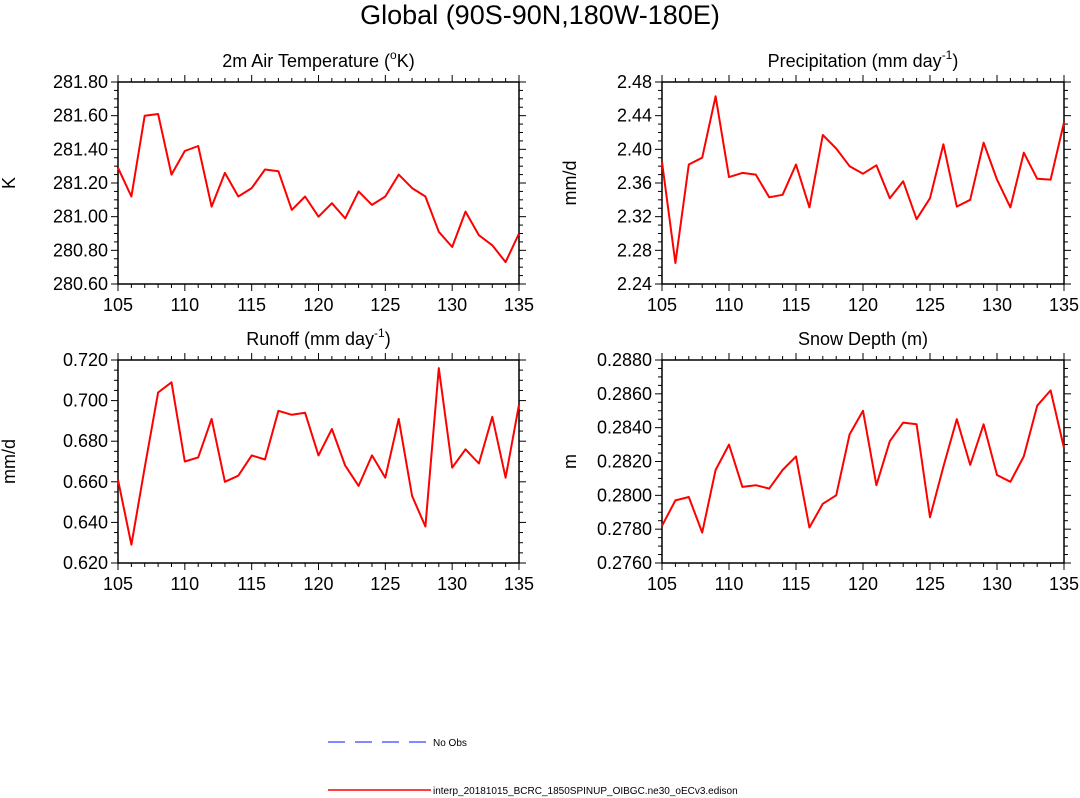 The width and height of the screenshot is (1080, 798). What do you see at coordinates (624, 394) in the screenshot?
I see `y-tick-label: 0.2860` at bounding box center [624, 394].